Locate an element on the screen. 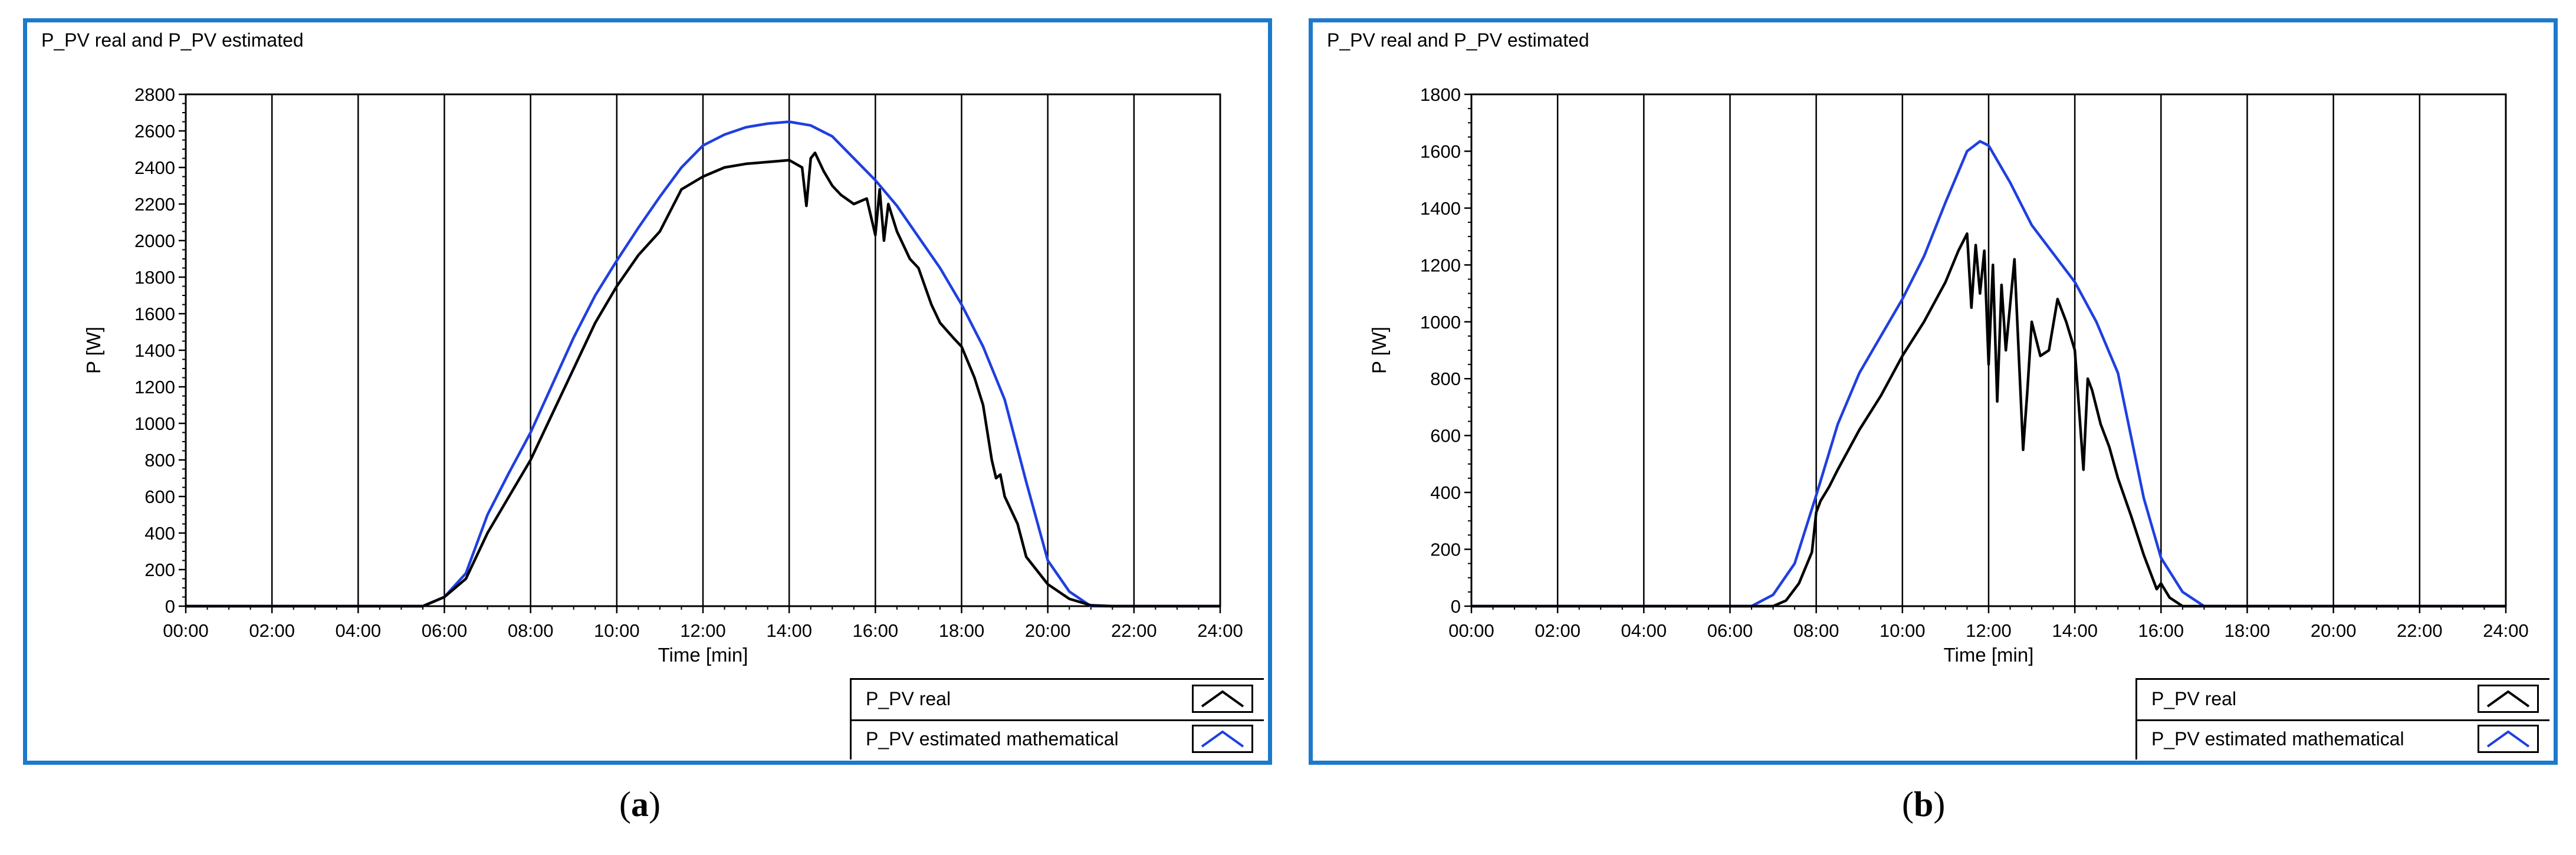  panel-caption-a: (a) is located at coordinates (640, 804).